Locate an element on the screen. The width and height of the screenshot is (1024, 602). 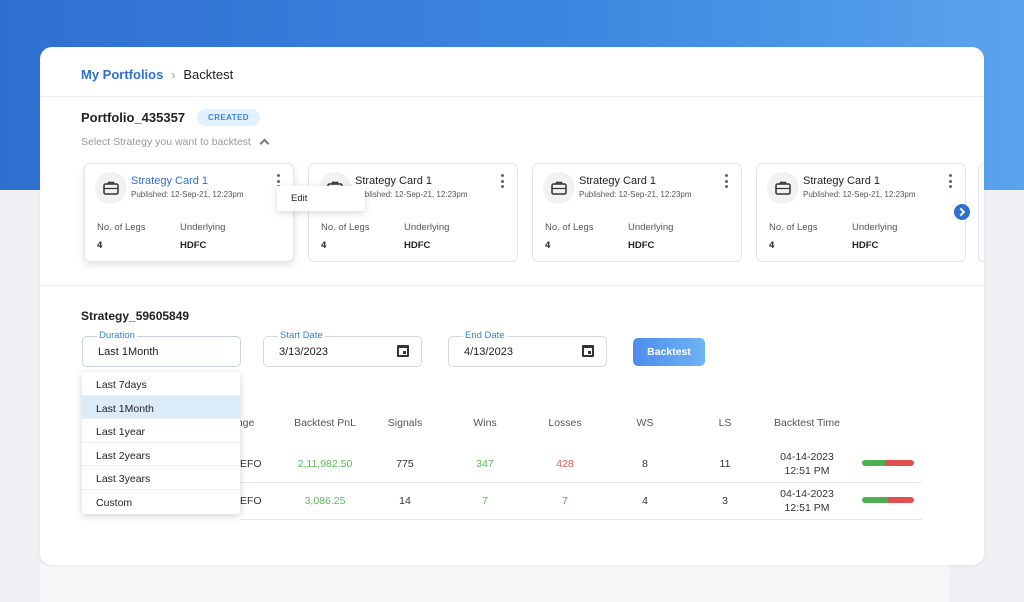
col-backtest-pnl: Backtest PnL is located at coordinates (325, 423).